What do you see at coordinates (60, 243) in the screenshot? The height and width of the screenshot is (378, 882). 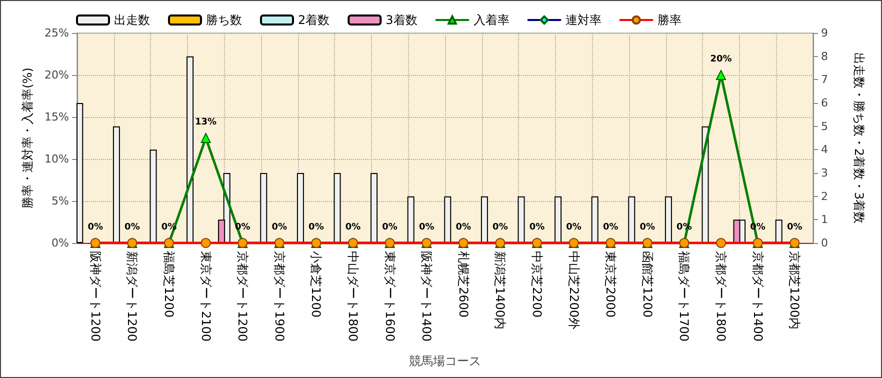 I see `y-tick-label: 0%` at bounding box center [60, 243].